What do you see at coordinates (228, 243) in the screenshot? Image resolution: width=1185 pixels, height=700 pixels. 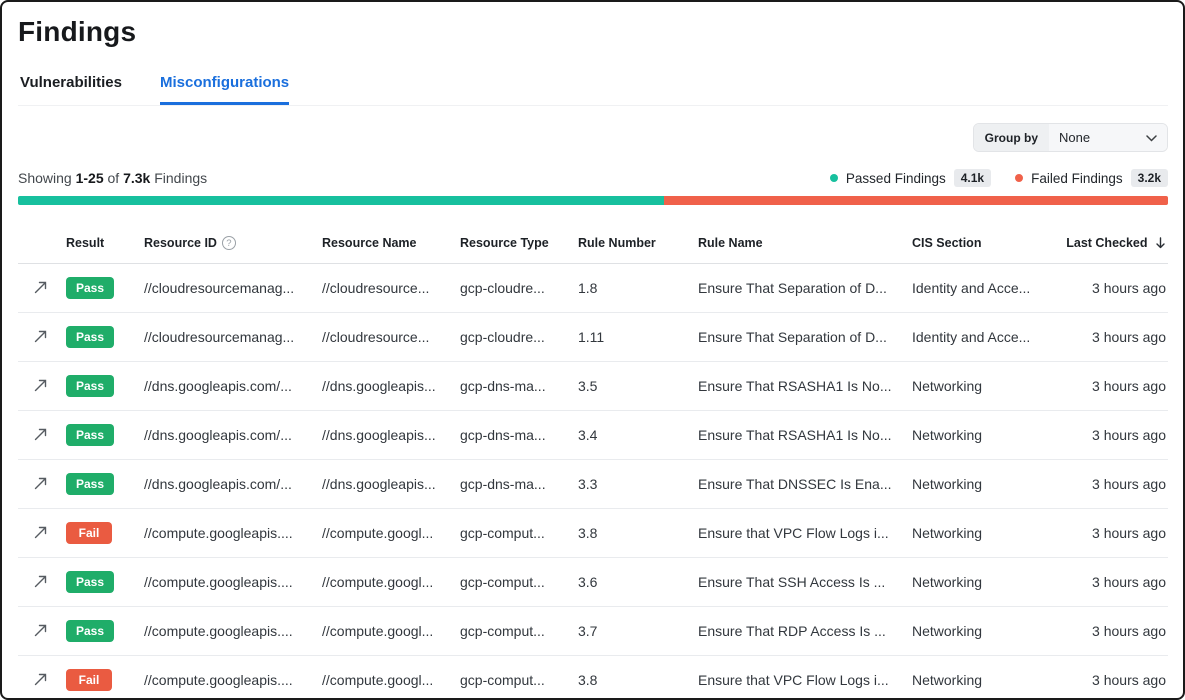 I see `help-icon` at bounding box center [228, 243].